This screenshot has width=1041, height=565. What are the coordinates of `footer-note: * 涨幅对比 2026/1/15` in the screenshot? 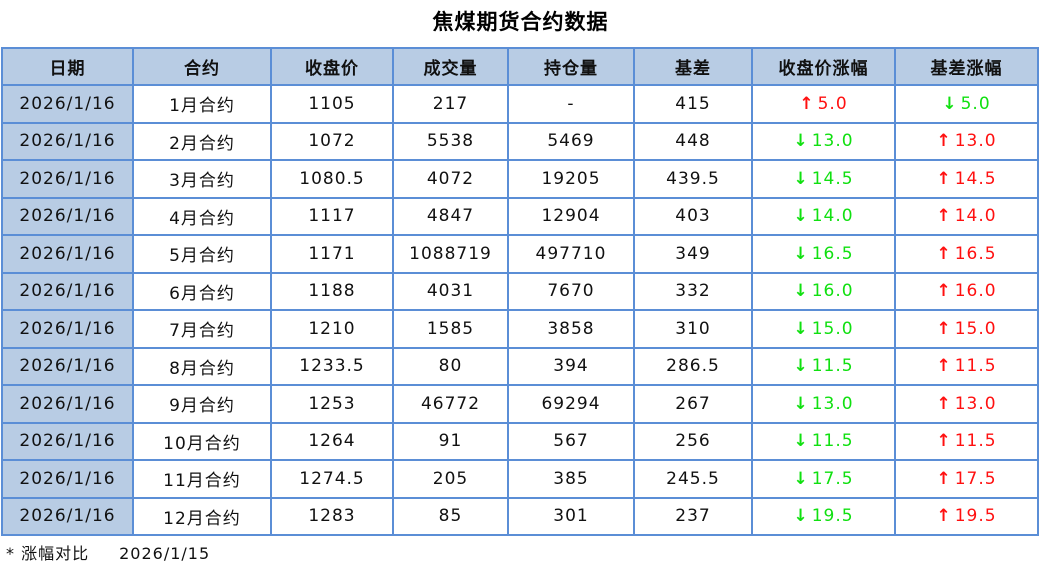 It's located at (123, 552).